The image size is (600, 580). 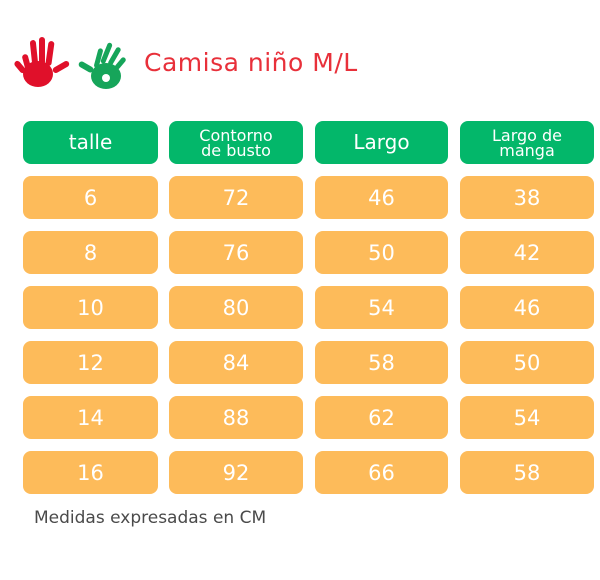 What do you see at coordinates (381, 362) in the screenshot?
I see `cell-largo: 58` at bounding box center [381, 362].